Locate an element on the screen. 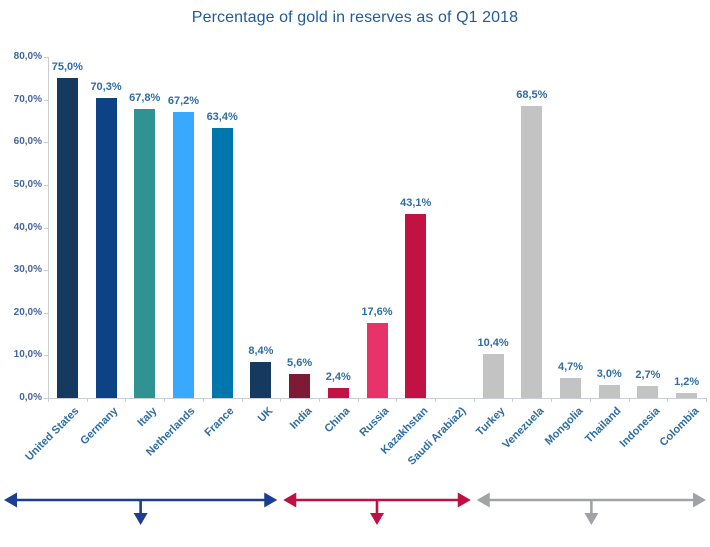  x-axis-label: Russia is located at coordinates (374, 422).